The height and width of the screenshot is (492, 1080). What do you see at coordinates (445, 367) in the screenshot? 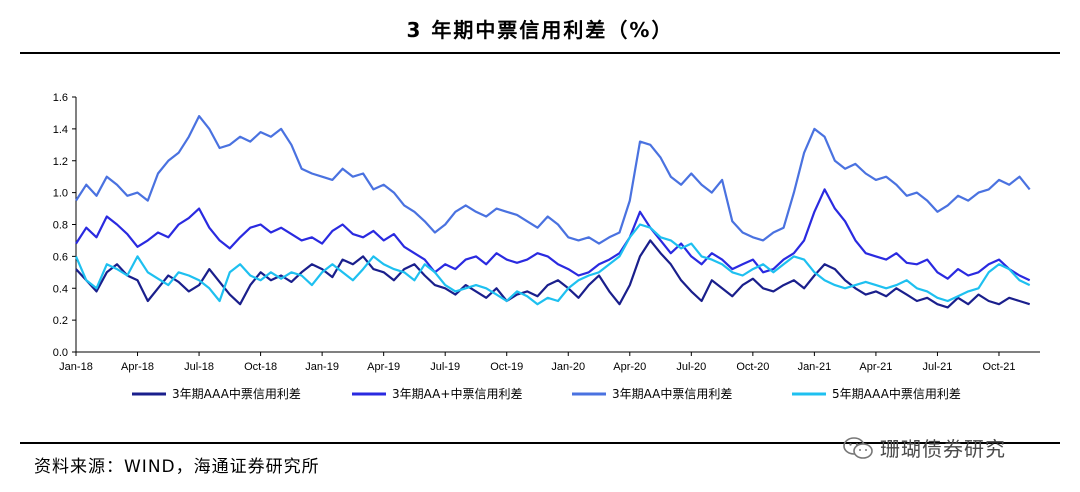
I see `x-tick-label: Jul-19` at bounding box center [445, 367].